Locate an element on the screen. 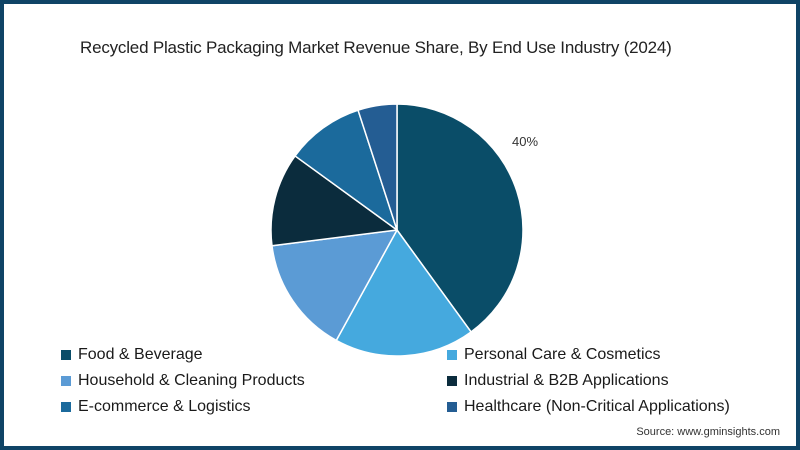 The image size is (800, 450). legend-item-industrial: Industrial & B2B Applications is located at coordinates (558, 381).